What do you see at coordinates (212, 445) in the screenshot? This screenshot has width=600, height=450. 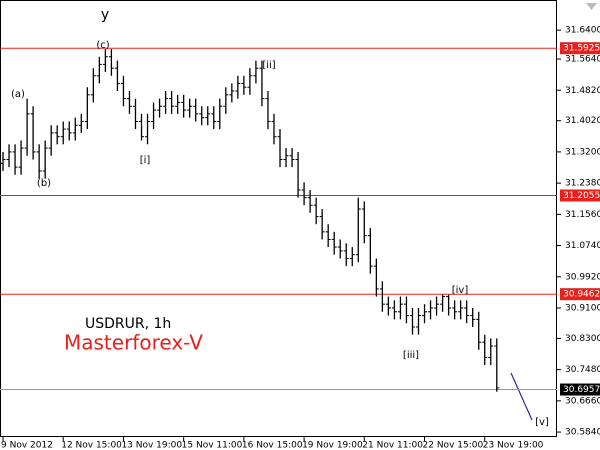 I see `x-tick-label: 15 Nov 11:00` at bounding box center [212, 445].